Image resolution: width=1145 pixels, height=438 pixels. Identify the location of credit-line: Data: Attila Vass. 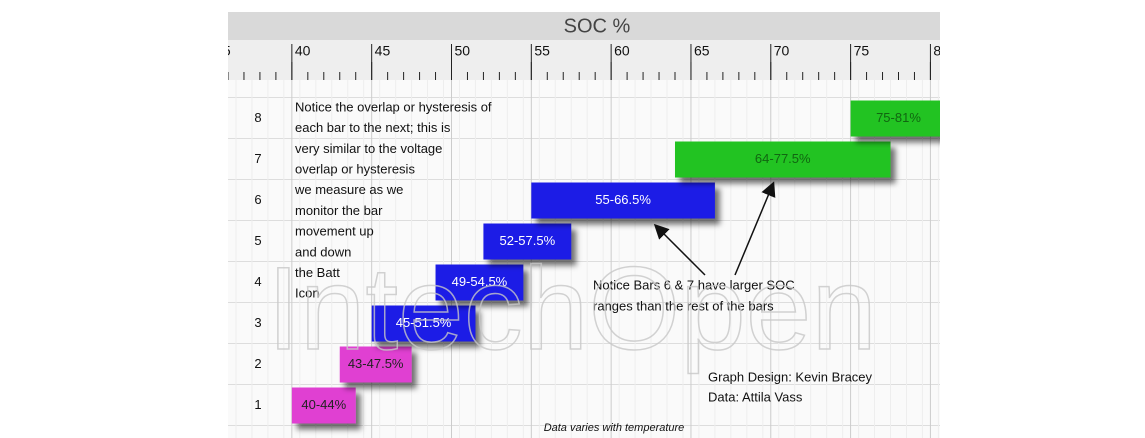
(755, 396).